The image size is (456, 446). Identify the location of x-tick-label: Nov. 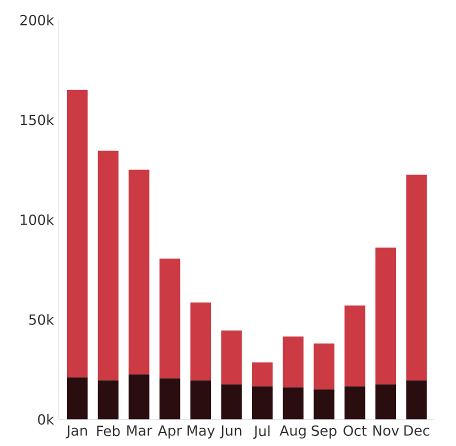
(386, 430).